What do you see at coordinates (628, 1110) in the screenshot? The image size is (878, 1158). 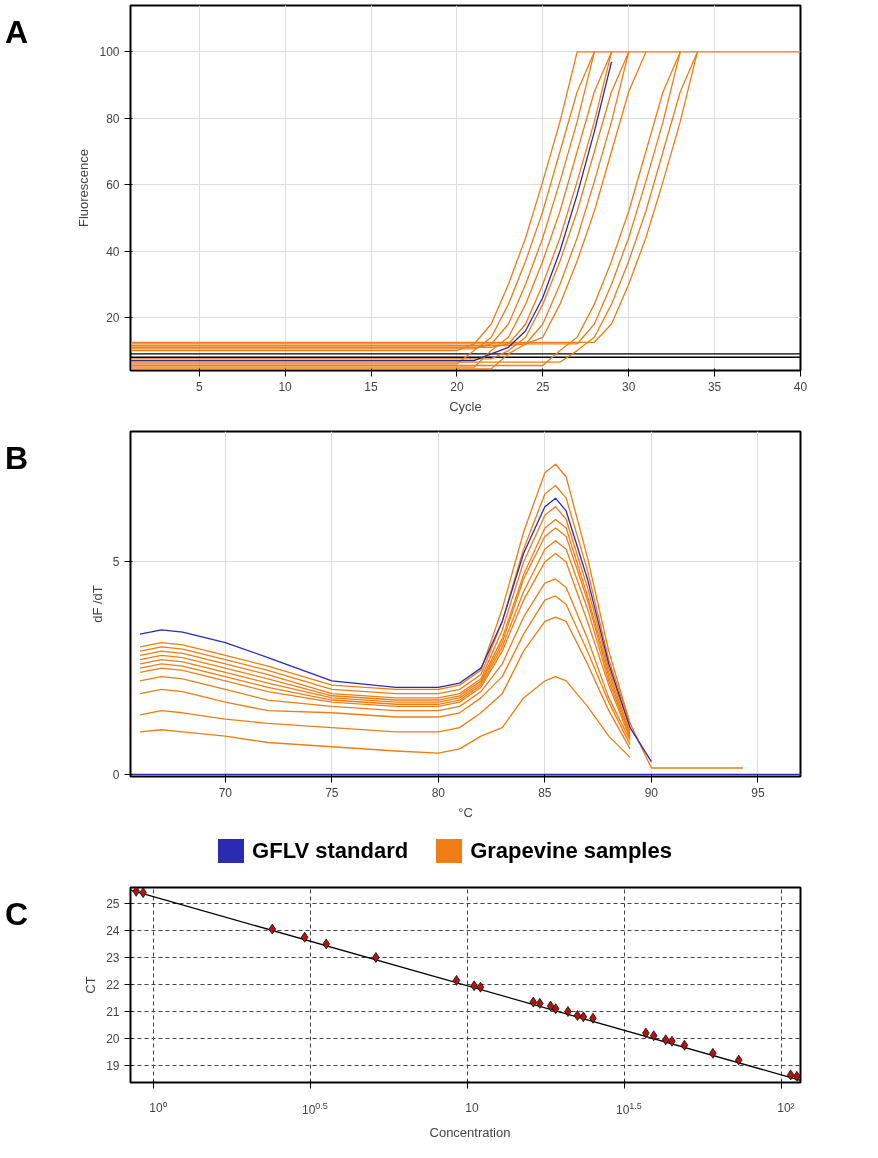 I see `x-tick-label: 10$^{1.5}$` at bounding box center [628, 1110].